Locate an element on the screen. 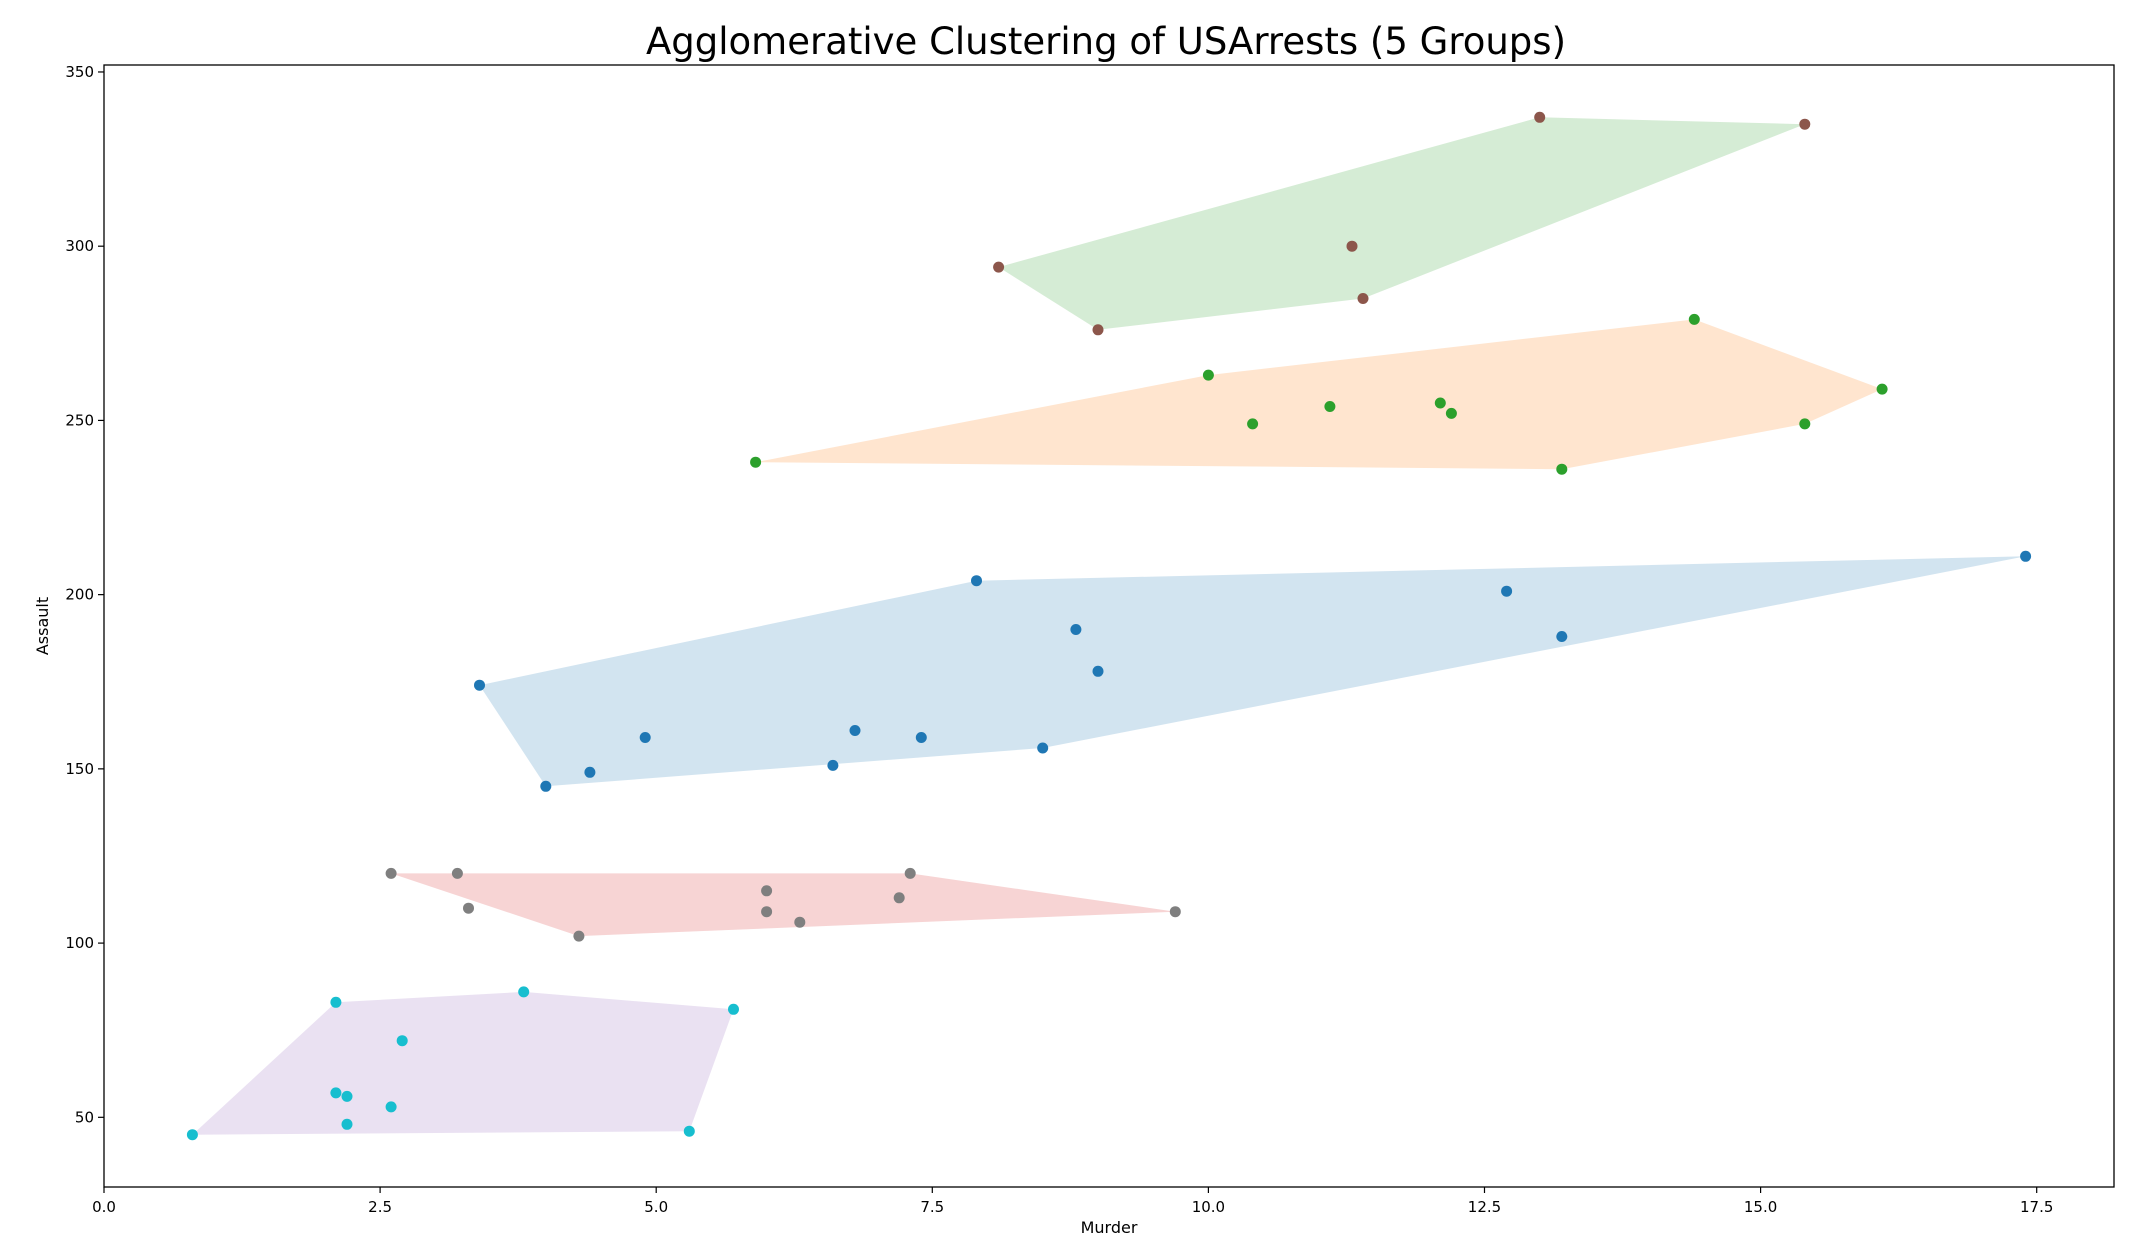 This screenshot has width=2140, height=1246. x-tick-label: 2.5 is located at coordinates (380, 1207).